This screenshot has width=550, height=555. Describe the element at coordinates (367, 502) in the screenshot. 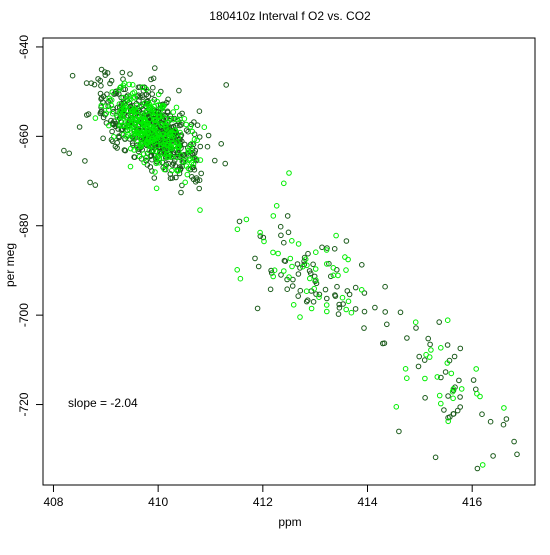

I see `x-tick-label: 414` at that location.